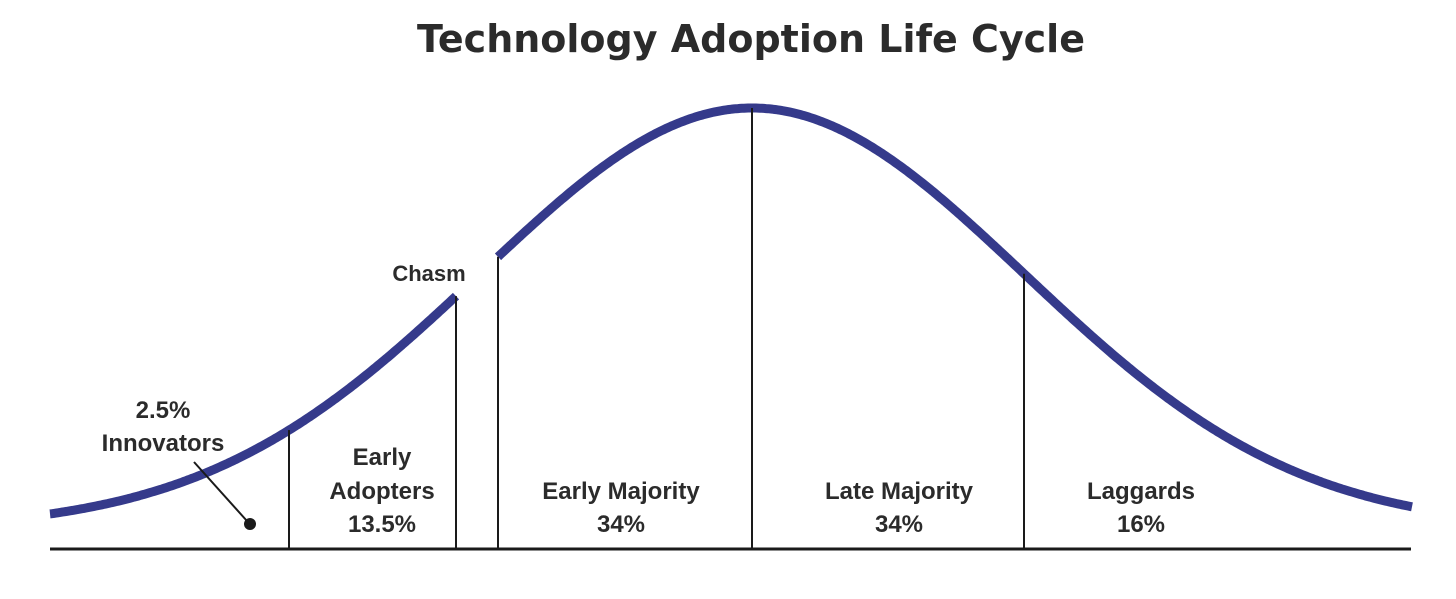  What do you see at coordinates (621, 491) in the screenshot?
I see `early-majority-label: Early Majority` at bounding box center [621, 491].